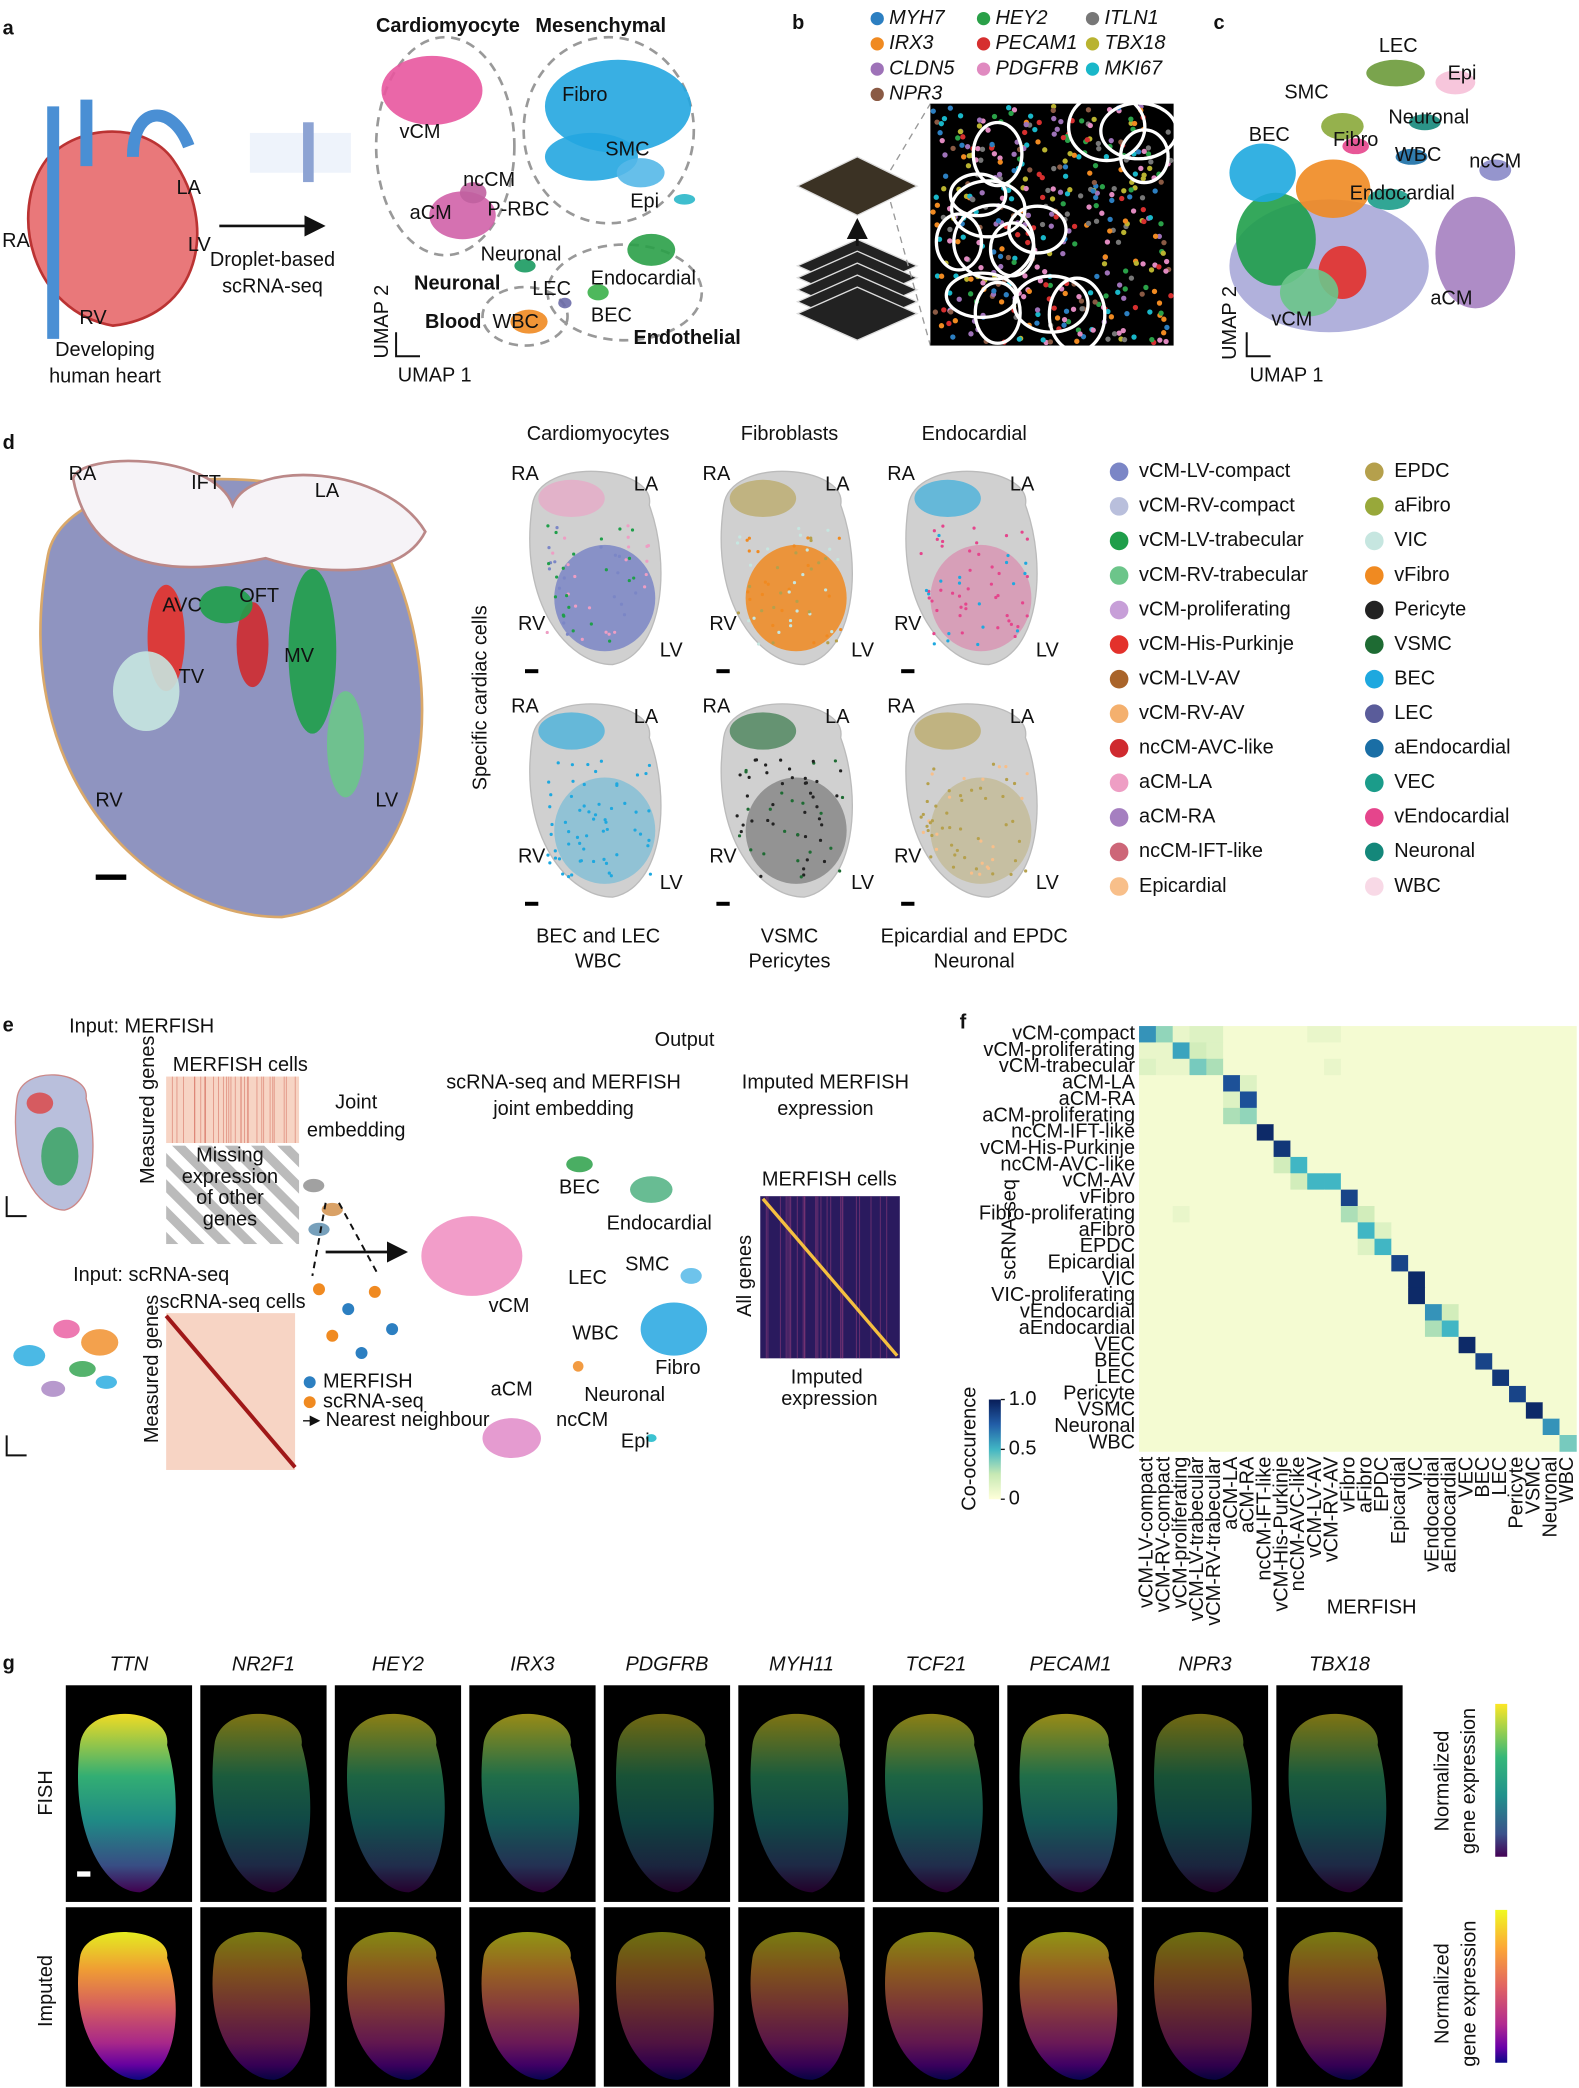 Image resolution: width=1579 pixels, height=2088 pixels. What do you see at coordinates (1099, 1393) in the screenshot?
I see `y-tick-label: Pericyte` at bounding box center [1099, 1393].